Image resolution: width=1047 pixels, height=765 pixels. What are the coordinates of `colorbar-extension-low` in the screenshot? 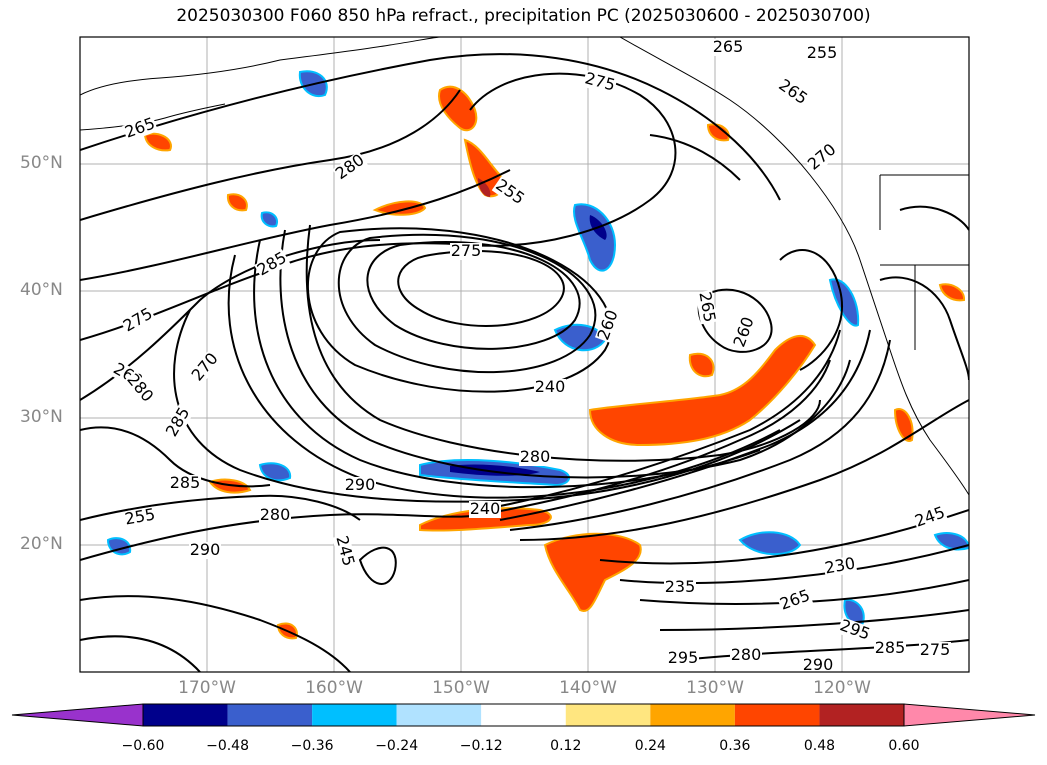 It's located at (77, 715).